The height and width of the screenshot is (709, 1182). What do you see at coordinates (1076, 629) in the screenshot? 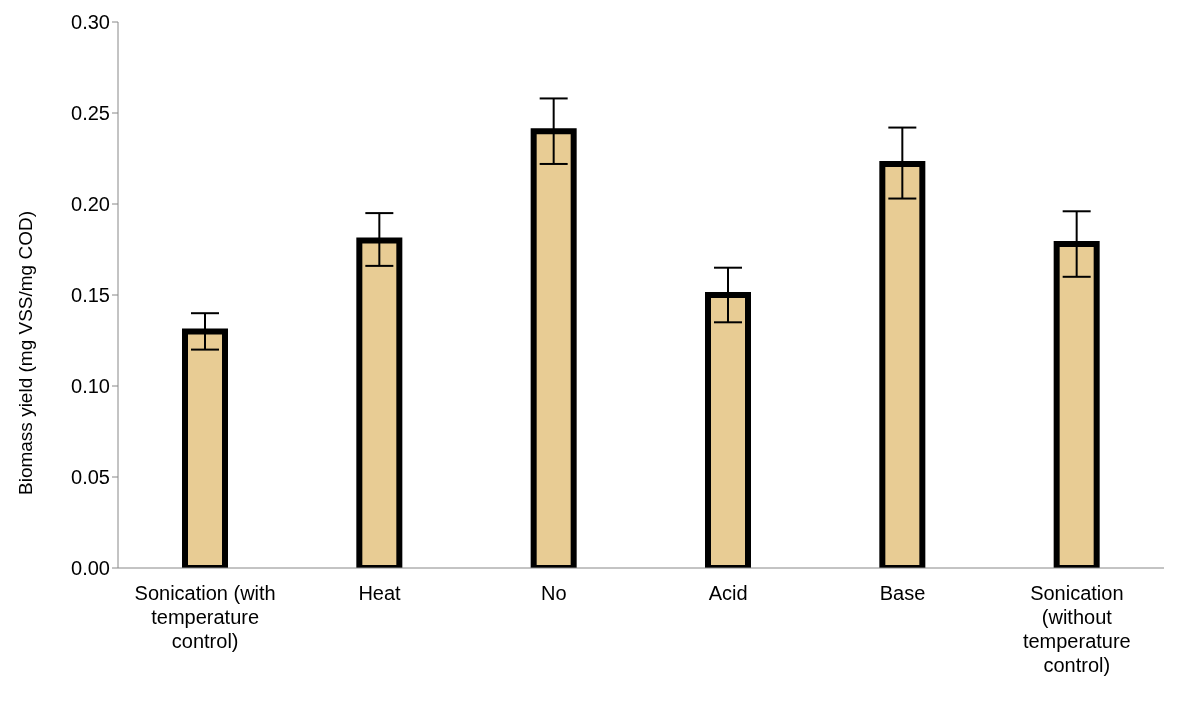
I see `x-tick-label: Sonication (without temperature control)` at bounding box center [1076, 629].